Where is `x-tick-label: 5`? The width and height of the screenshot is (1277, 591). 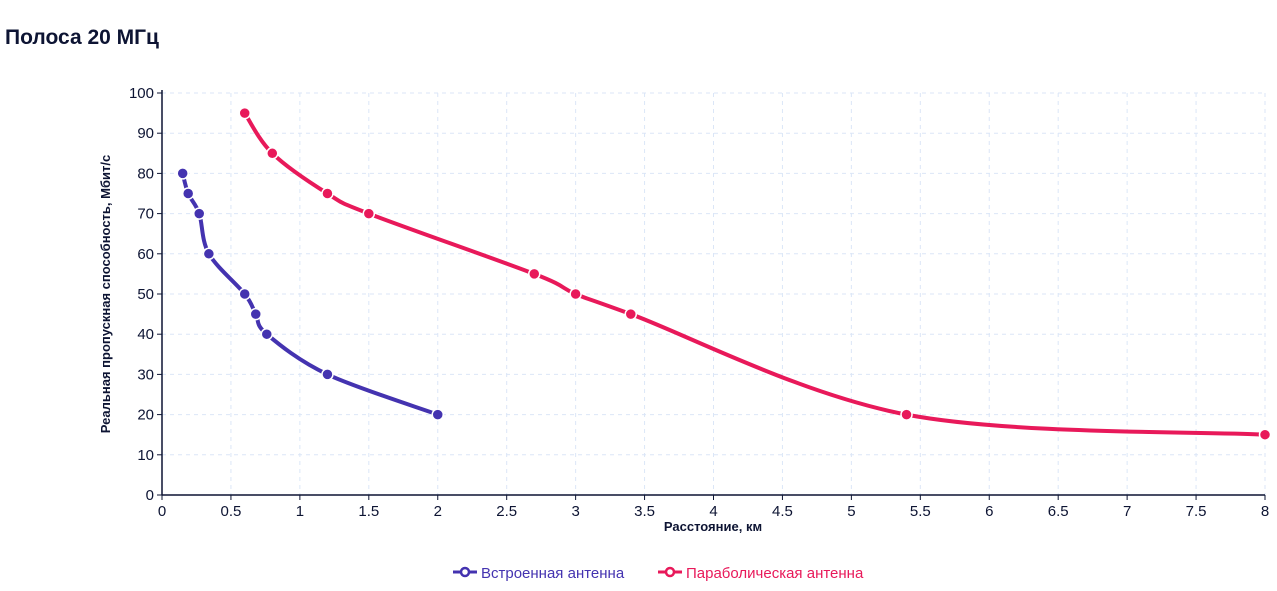 x-tick-label: 5 is located at coordinates (851, 511).